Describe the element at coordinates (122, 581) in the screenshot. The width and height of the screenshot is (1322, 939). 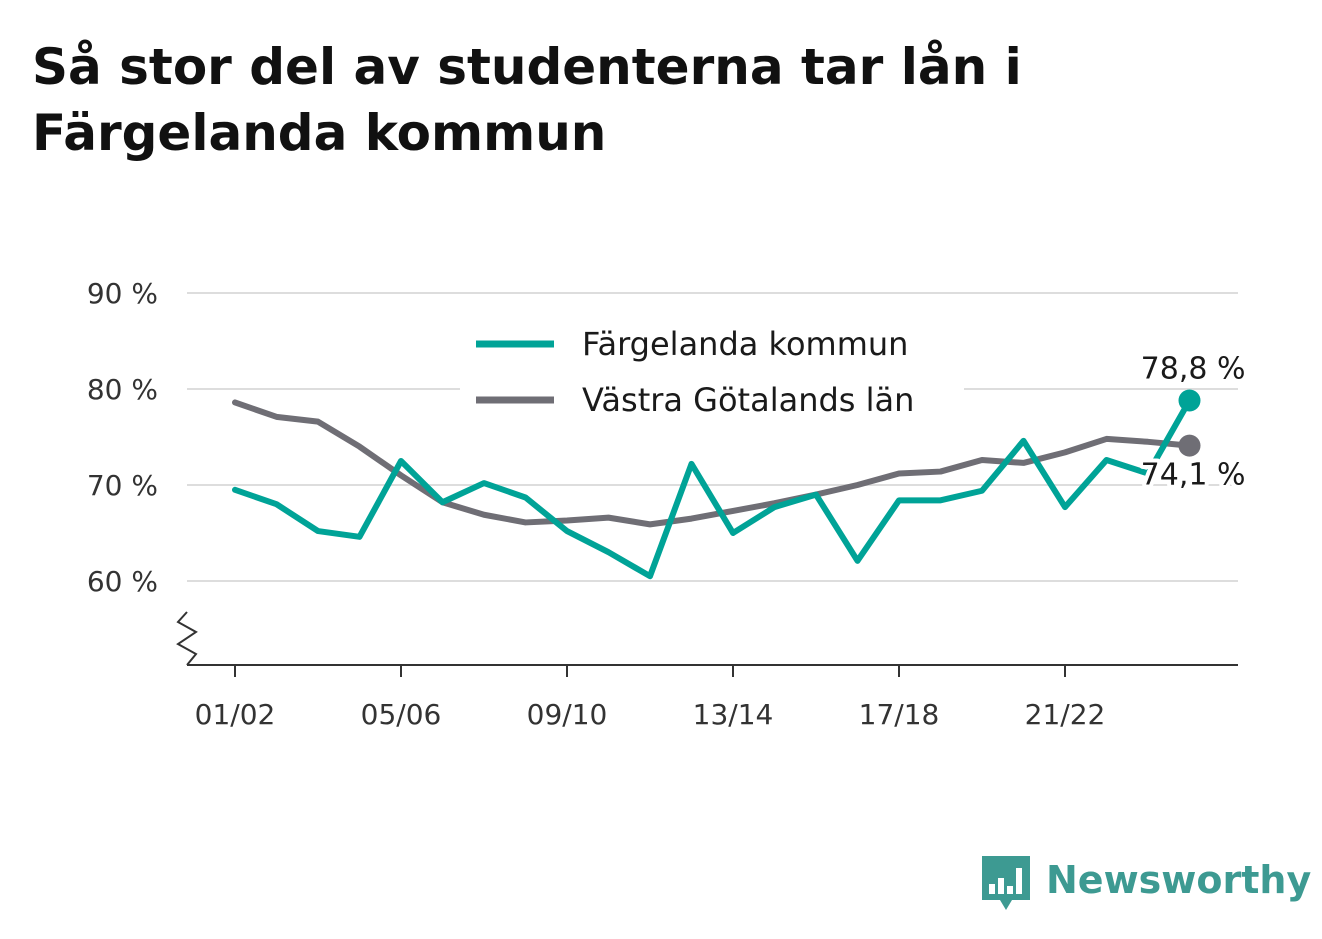
I see `y-tick-label: 60 %` at that location.